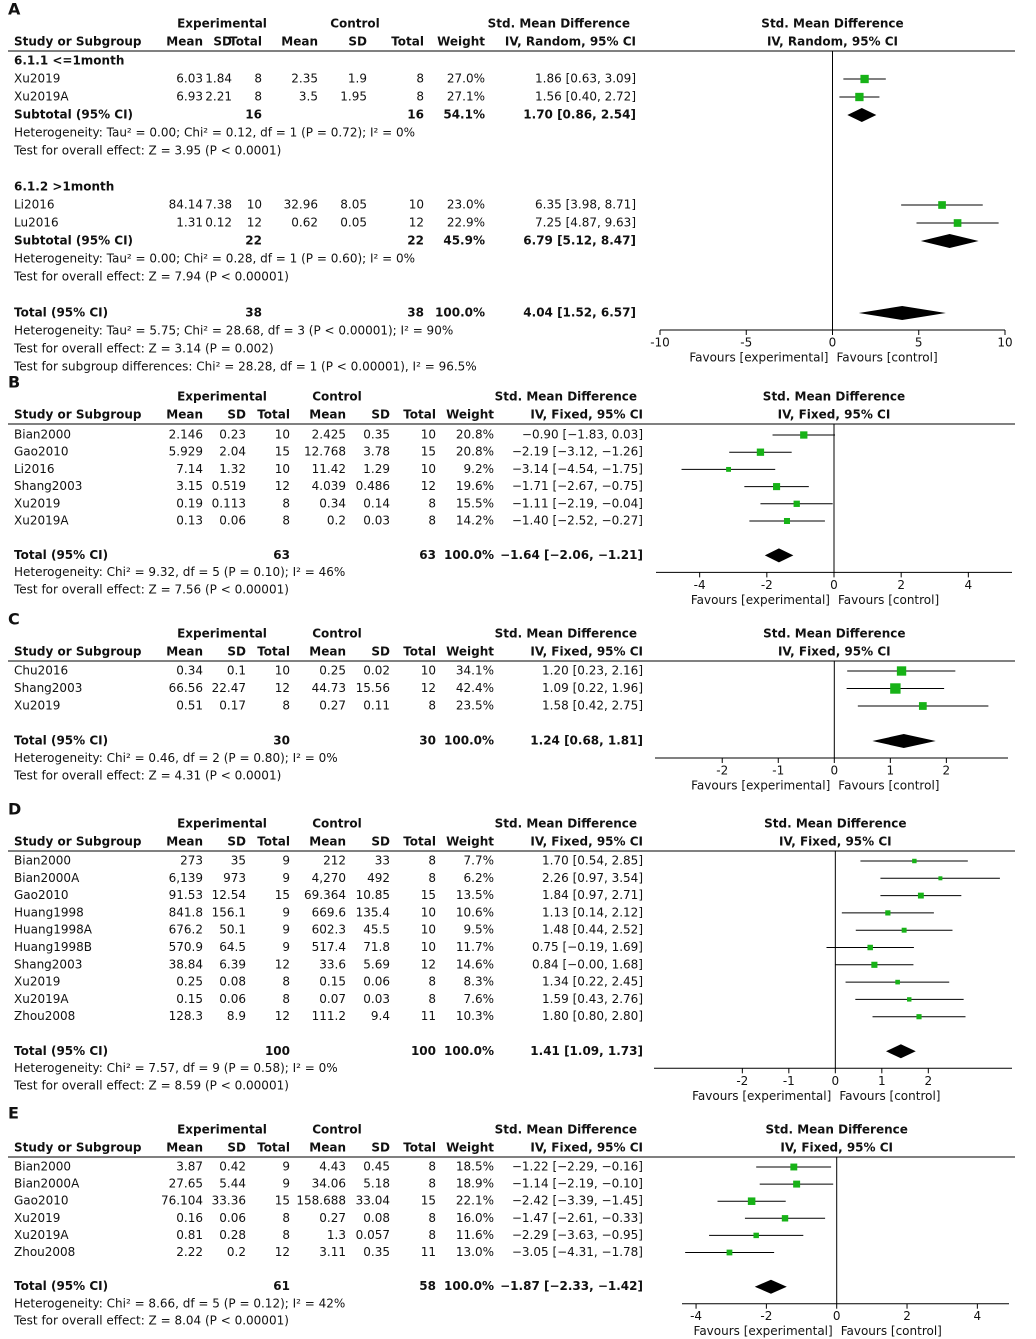 This screenshot has height=1339, width=1036. I want to click on subtotal-label: Subtotal (95% CI), so click(73, 115).